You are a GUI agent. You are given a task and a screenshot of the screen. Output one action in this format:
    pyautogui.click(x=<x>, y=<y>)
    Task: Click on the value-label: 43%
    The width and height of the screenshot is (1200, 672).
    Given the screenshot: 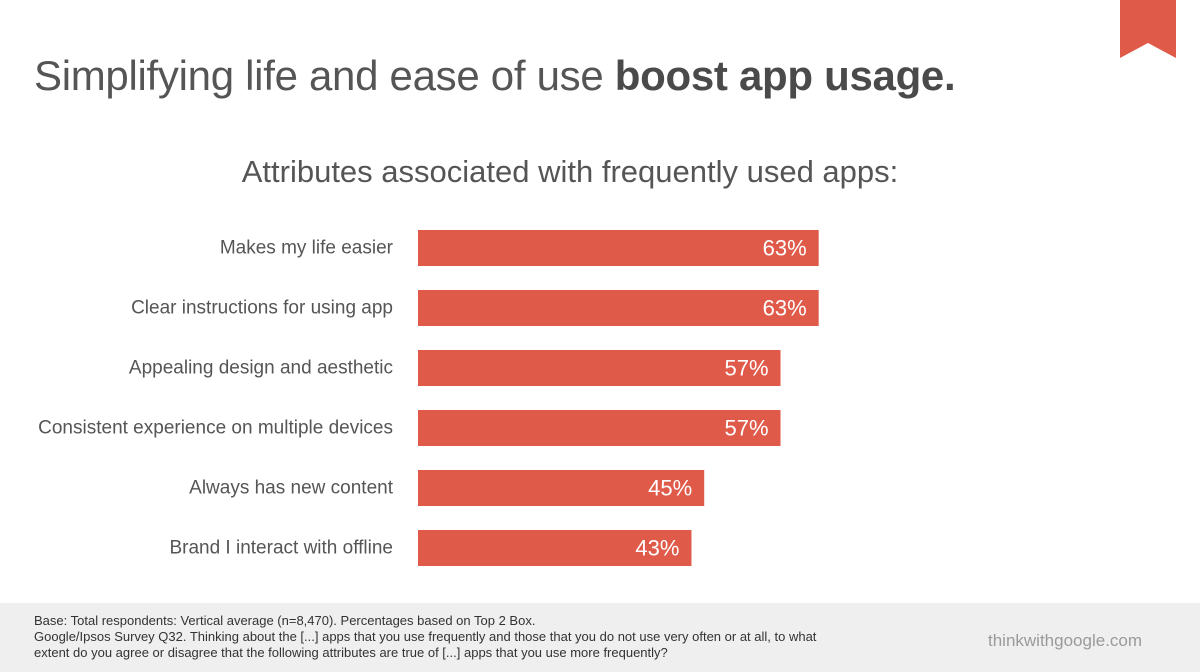 What is the action you would take?
    pyautogui.click(x=657, y=548)
    